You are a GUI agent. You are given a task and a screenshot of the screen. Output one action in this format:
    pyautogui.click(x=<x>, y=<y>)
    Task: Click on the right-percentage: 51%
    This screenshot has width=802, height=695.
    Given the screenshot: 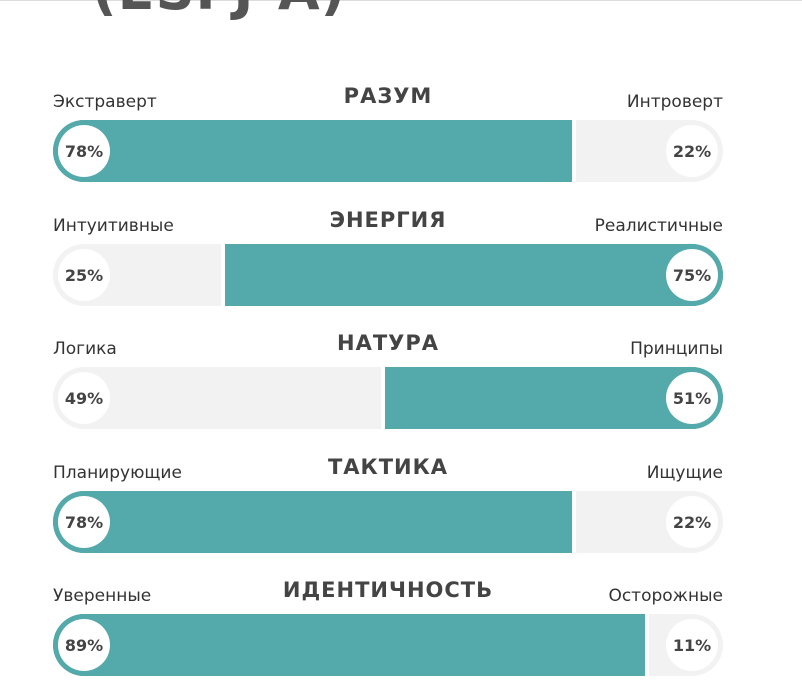 What is the action you would take?
    pyautogui.click(x=692, y=398)
    